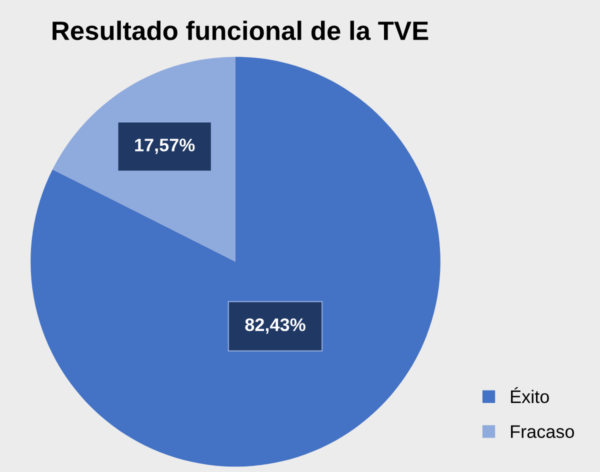 The width and height of the screenshot is (600, 472). I want to click on data-label: 17,57%, so click(165, 146).